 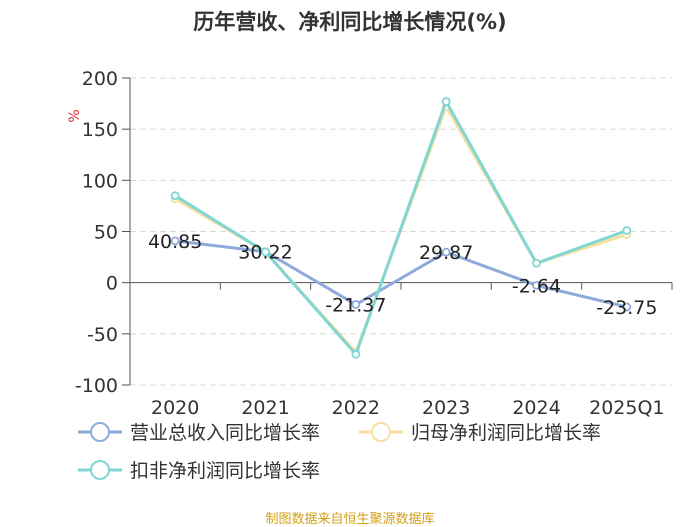 What do you see at coordinates (626, 408) in the screenshot?
I see `x-tick-label: 2025Q1` at bounding box center [626, 408].